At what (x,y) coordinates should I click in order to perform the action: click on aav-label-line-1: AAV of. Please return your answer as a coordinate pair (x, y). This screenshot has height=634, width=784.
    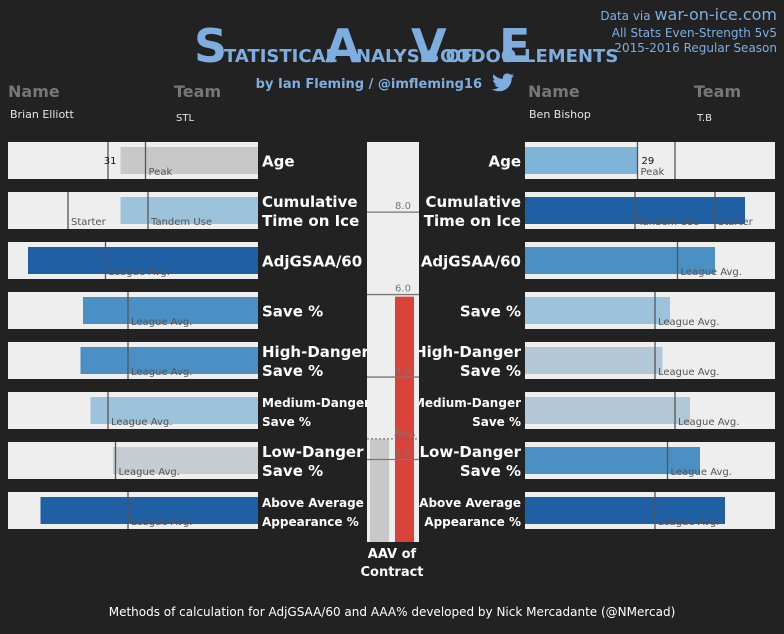
    Looking at the image, I should click on (392, 554).